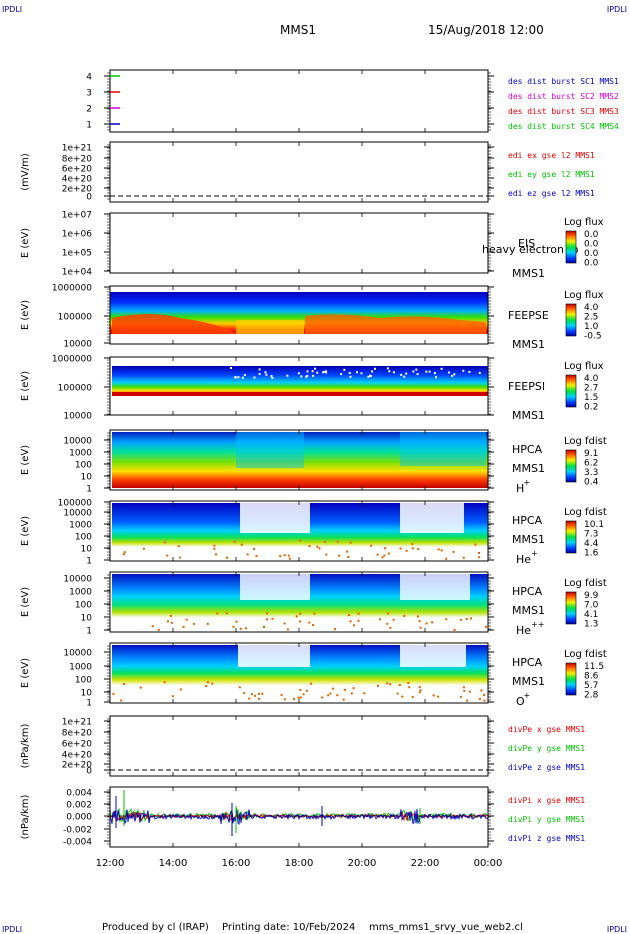  Describe the element at coordinates (591, 464) in the screenshot. I see `colorbar-tick-label: 6.2` at that location.